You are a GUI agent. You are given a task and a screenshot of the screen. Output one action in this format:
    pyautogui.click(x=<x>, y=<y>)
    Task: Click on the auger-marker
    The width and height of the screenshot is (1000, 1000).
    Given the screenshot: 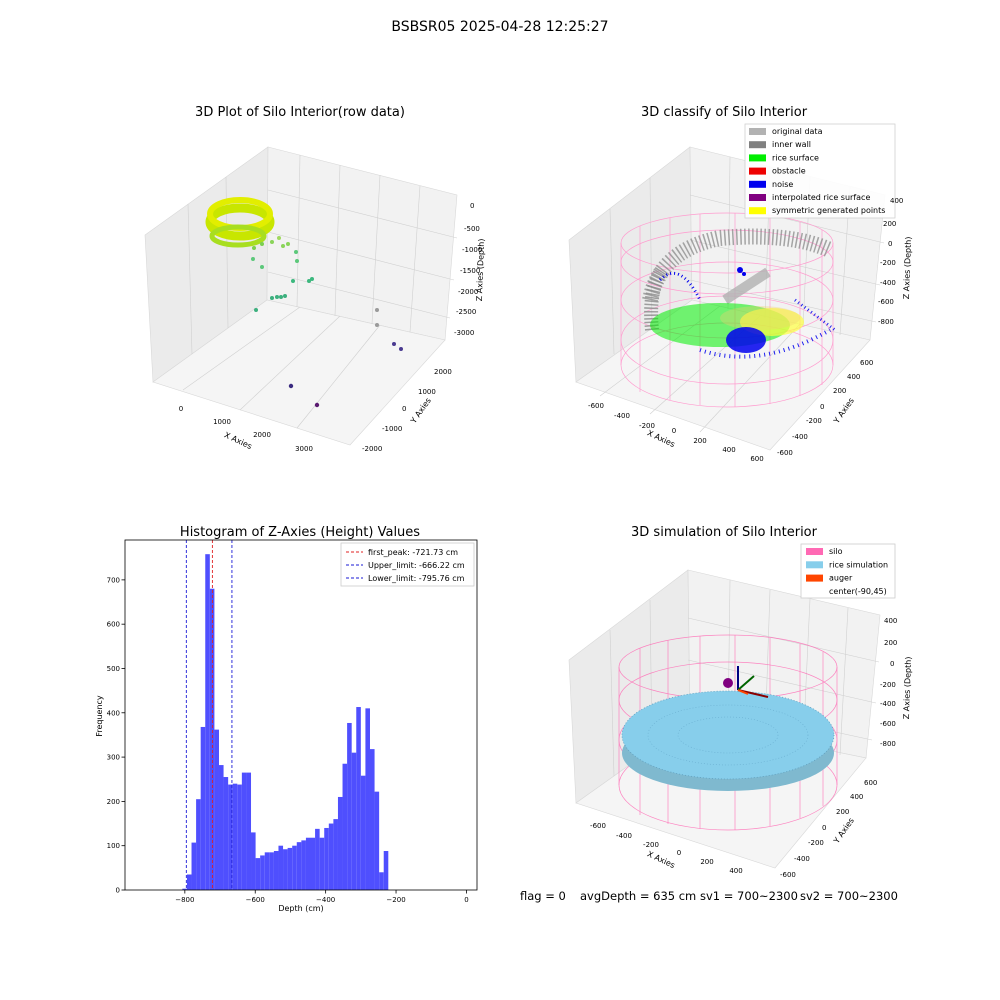 What is the action you would take?
    pyautogui.click(x=746, y=682)
    